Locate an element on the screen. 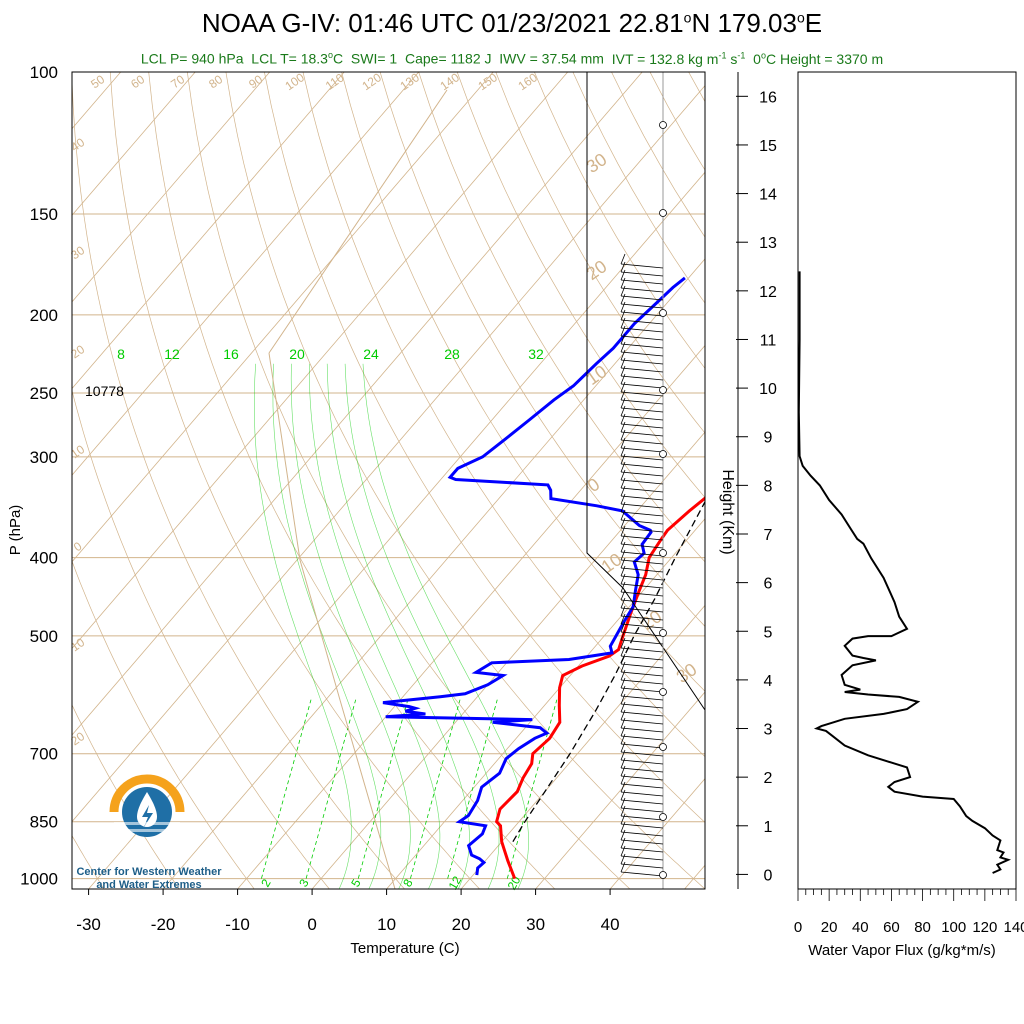 The image size is (1024, 1024). flux-tick-label: 100 is located at coordinates (953, 927).